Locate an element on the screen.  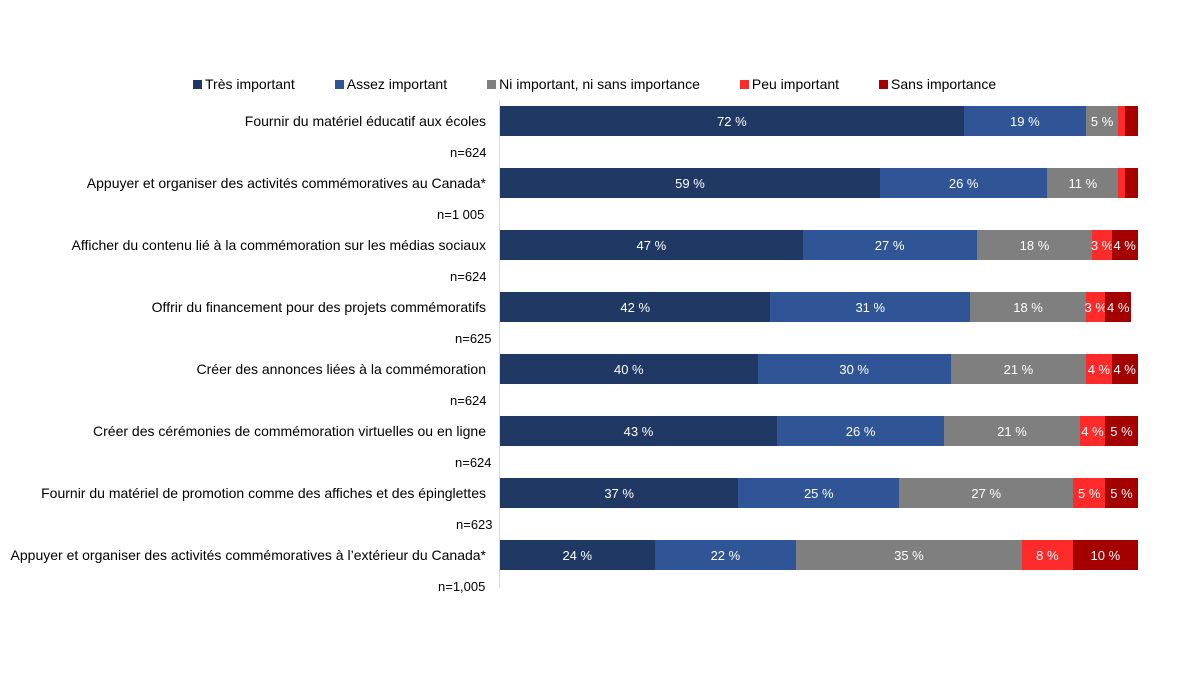
bar-segment: 25 % is located at coordinates (819, 493).